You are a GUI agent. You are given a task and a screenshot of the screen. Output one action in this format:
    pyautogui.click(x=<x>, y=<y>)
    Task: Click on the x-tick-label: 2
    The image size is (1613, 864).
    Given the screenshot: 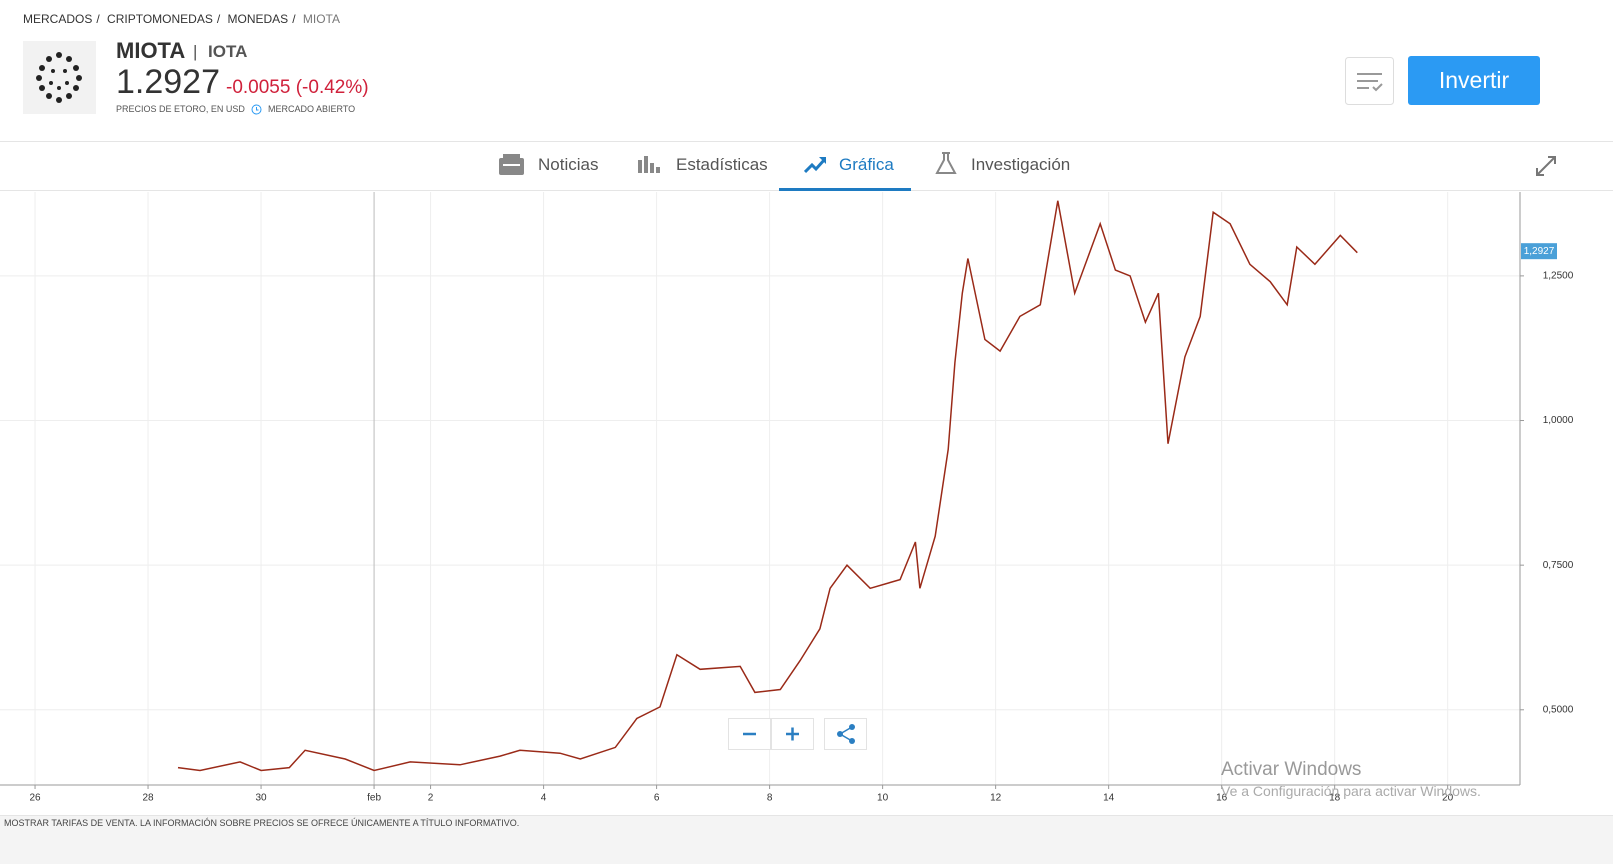 What is the action you would take?
    pyautogui.click(x=431, y=798)
    